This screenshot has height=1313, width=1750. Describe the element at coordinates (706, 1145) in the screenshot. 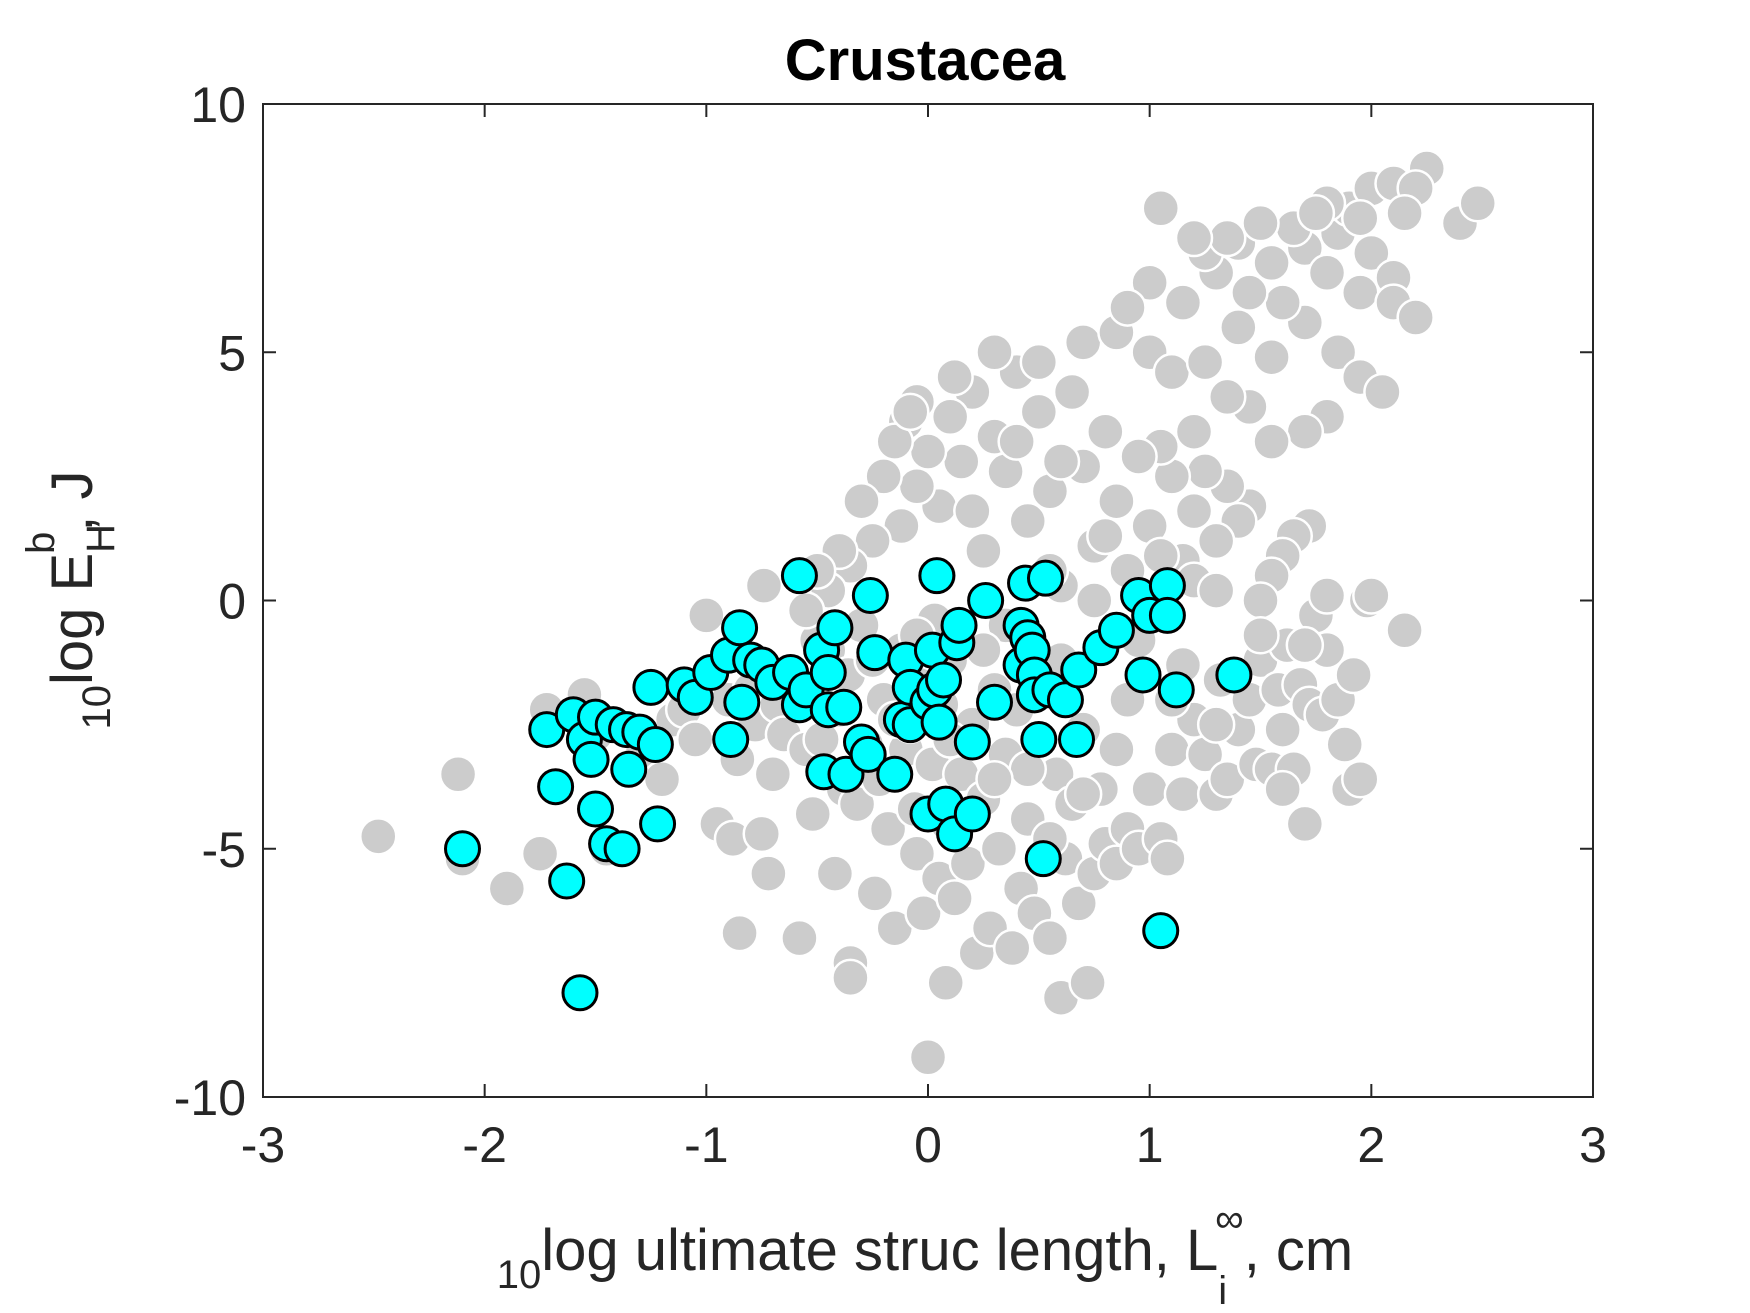

I see `x-tick-label: -1` at that location.